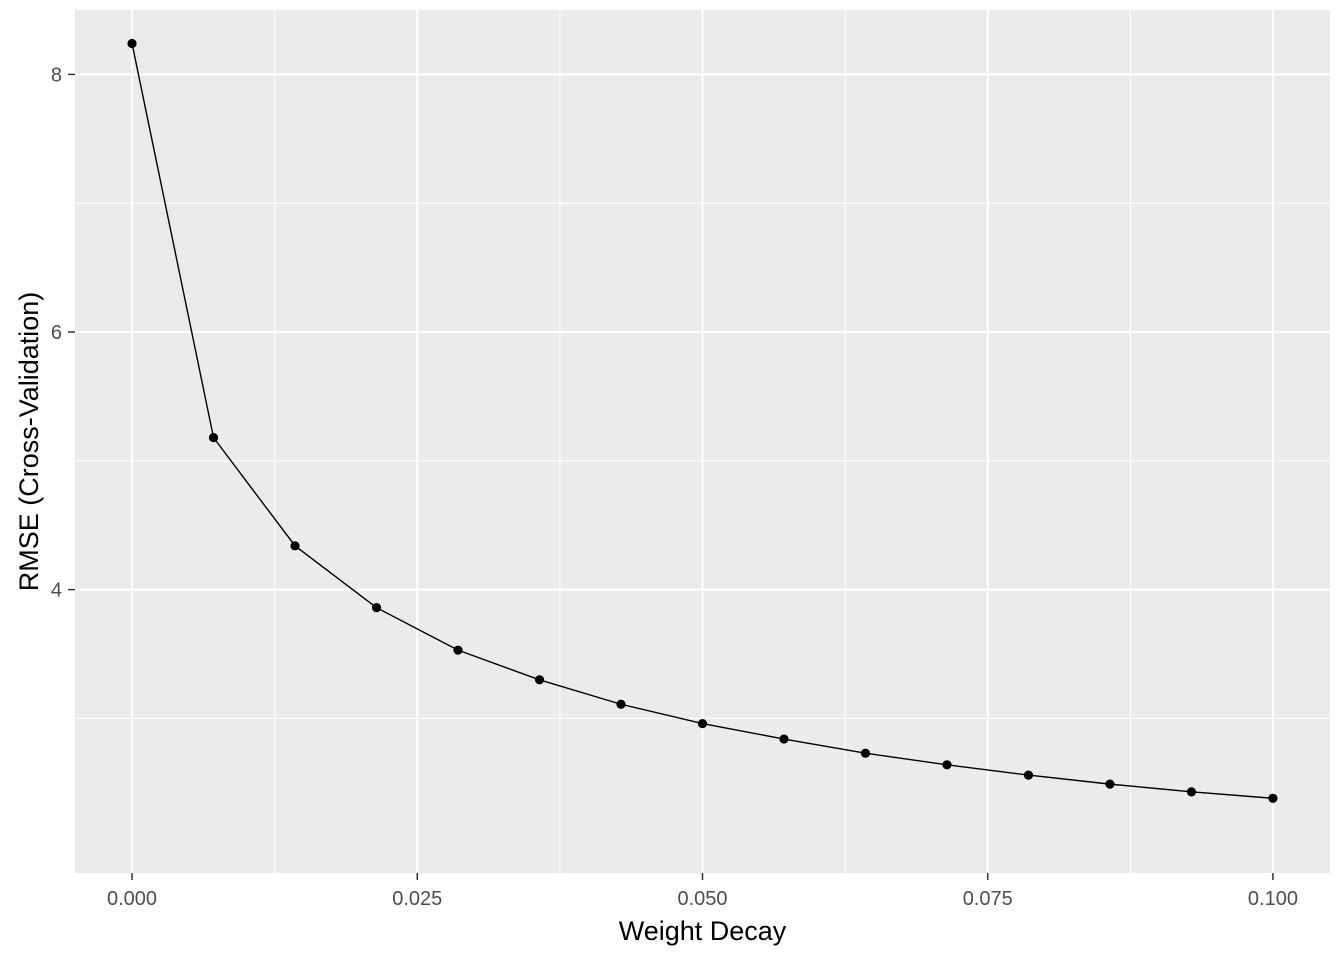 This screenshot has width=1344, height=965. I want to click on x-axis-title: Weight Decay, so click(703, 931).